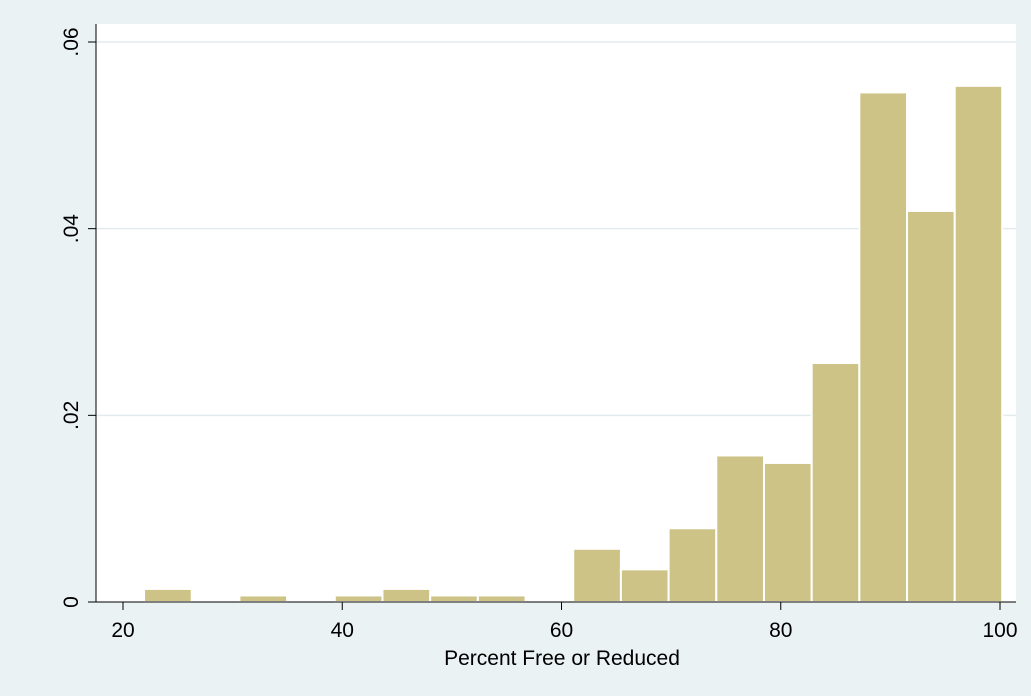 The height and width of the screenshot is (696, 1031). I want to click on x-tick-label: 40, so click(342, 630).